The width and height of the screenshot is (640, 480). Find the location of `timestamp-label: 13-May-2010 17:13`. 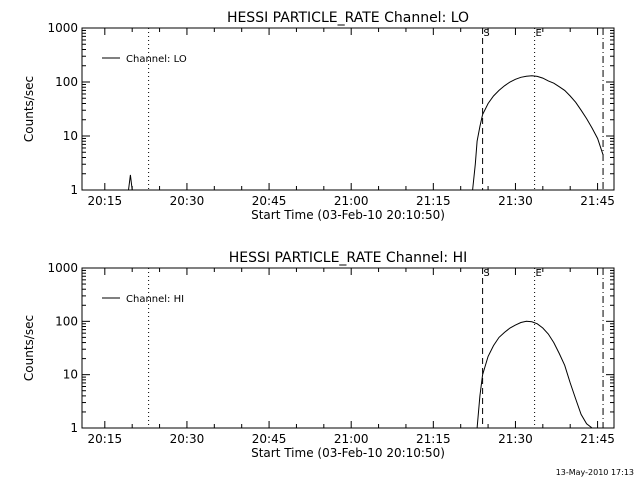

timestamp-label: 13-May-2010 17:13 is located at coordinates (594, 472).